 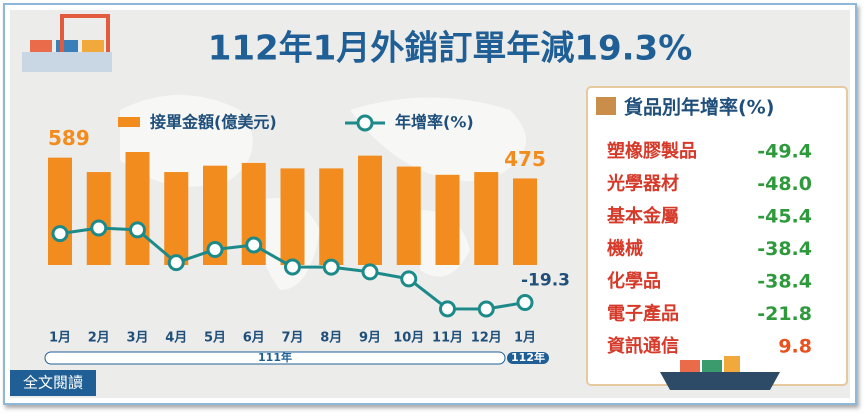 I want to click on port-icon, so click(x=67, y=43).